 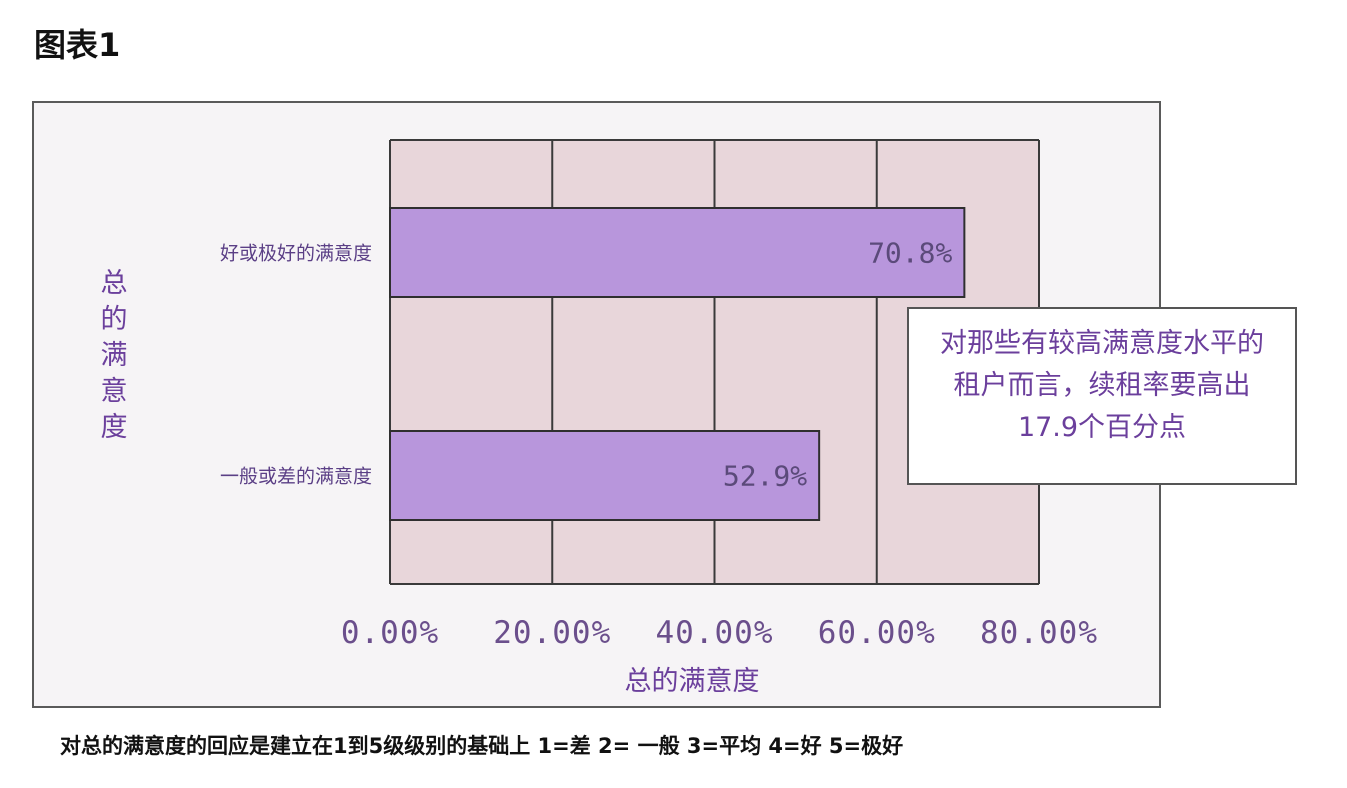 What do you see at coordinates (77, 45) in the screenshot?
I see `figure-title: 图表1` at bounding box center [77, 45].